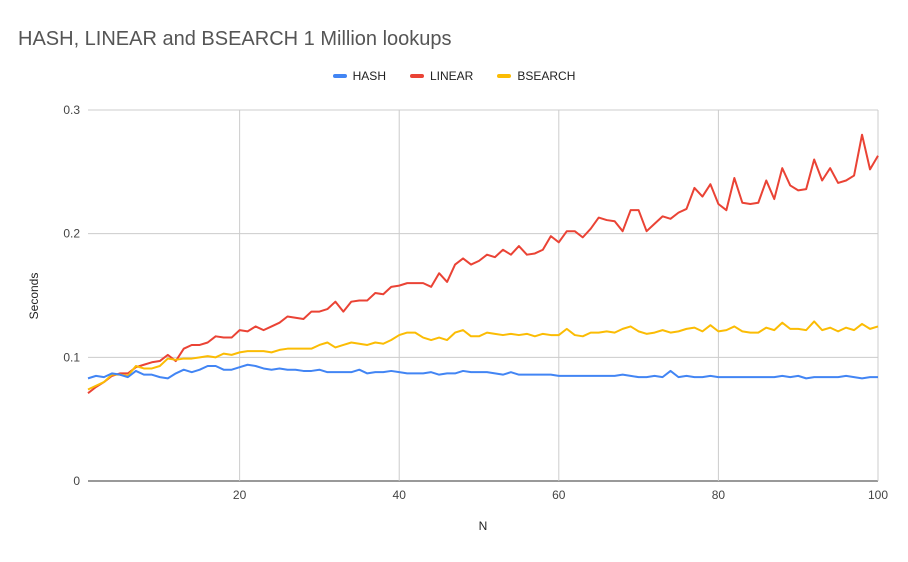  Describe the element at coordinates (878, 495) in the screenshot. I see `x-tick-label: 100` at that location.